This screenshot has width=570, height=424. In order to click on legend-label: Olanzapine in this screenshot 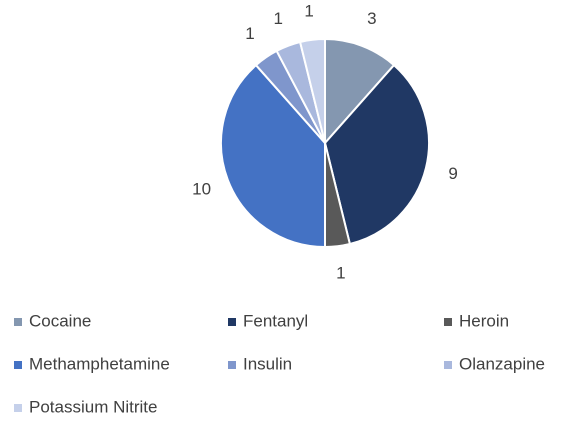, I will do `click(502, 363)`.